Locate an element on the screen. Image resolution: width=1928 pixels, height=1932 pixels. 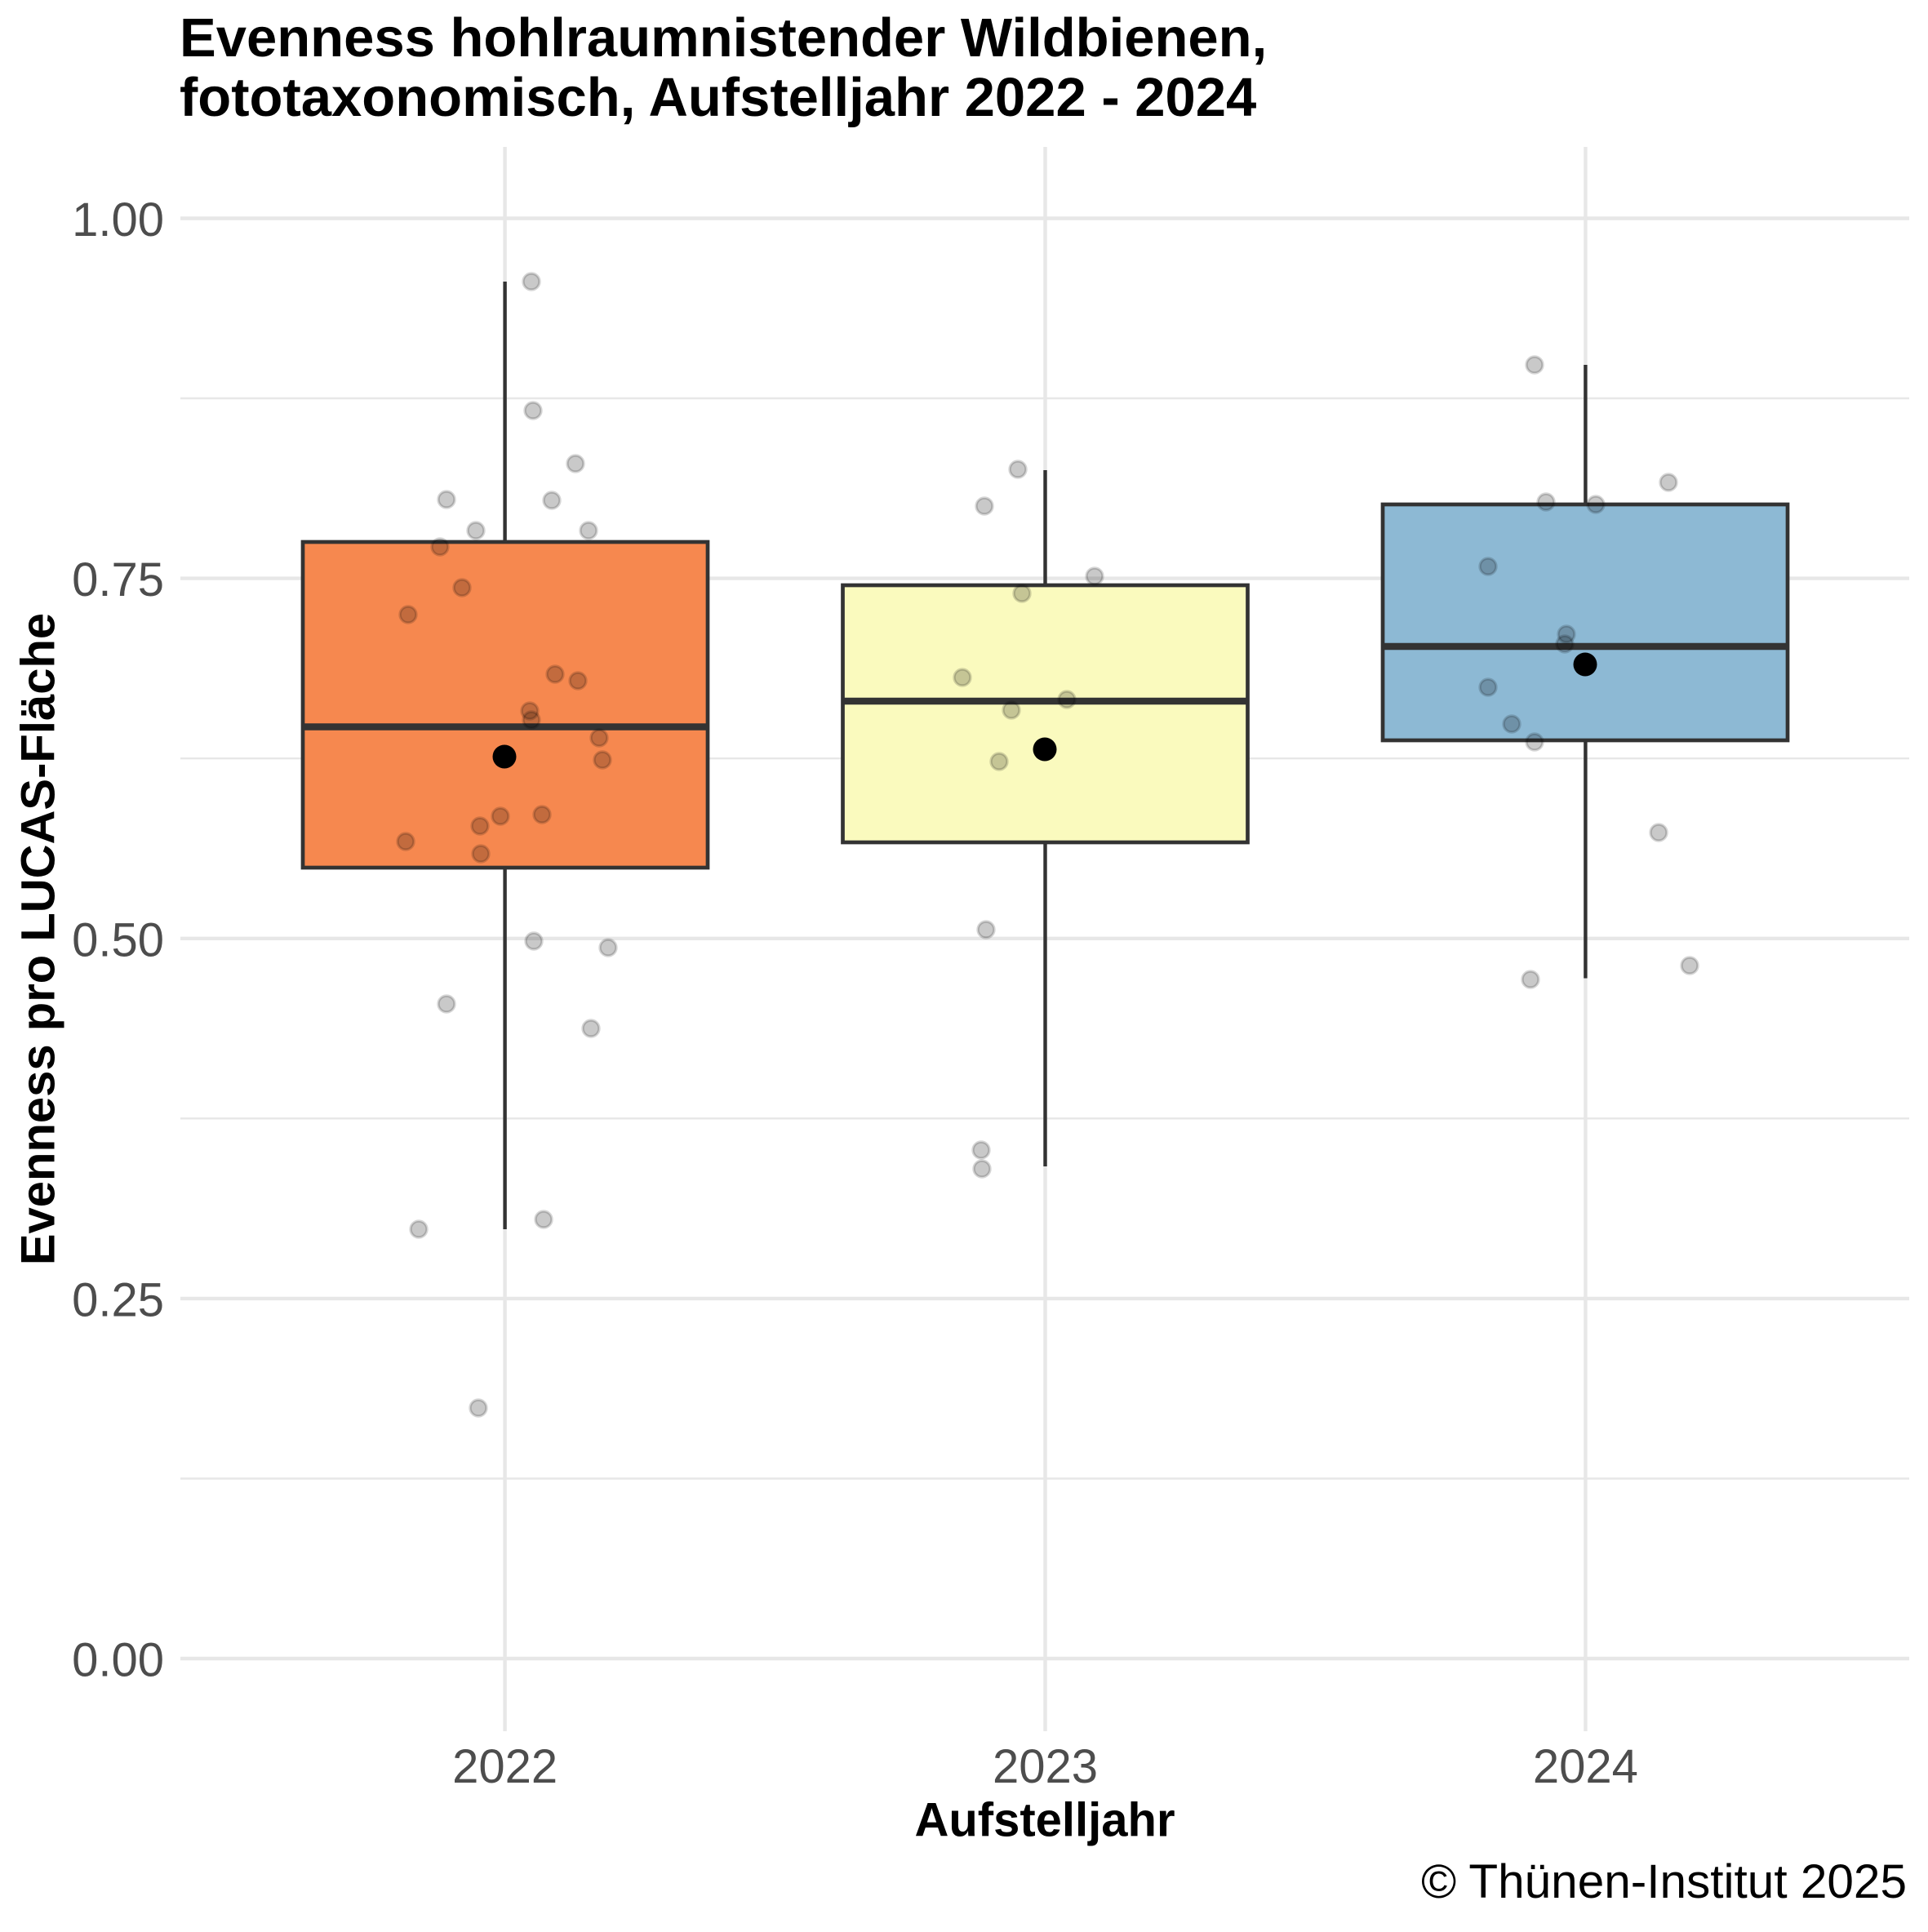
svg-text: 2024 is located at coordinates (1585, 1766).